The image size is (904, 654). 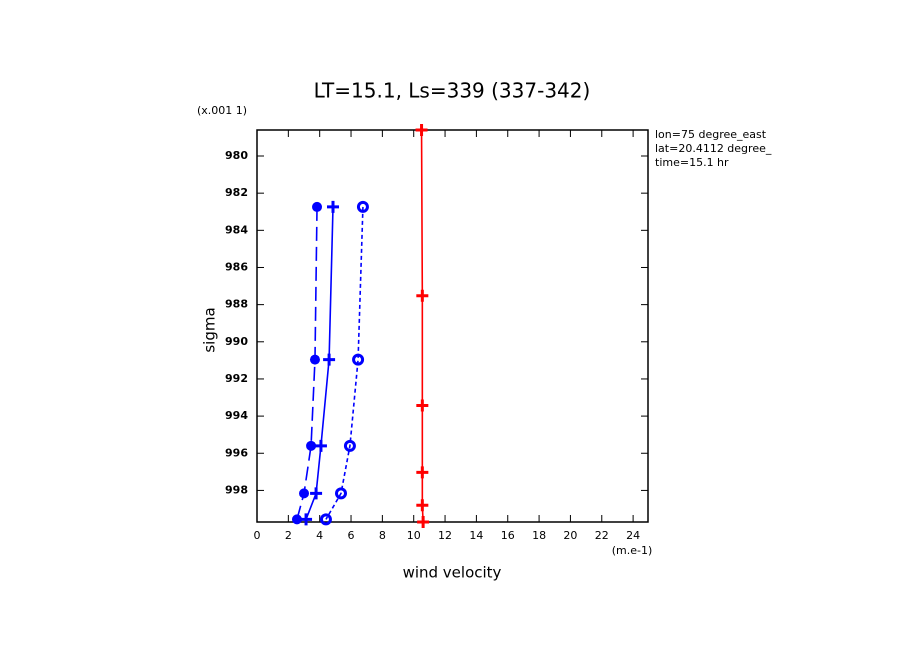 I want to click on x-tick-label: 4, so click(x=319, y=535).